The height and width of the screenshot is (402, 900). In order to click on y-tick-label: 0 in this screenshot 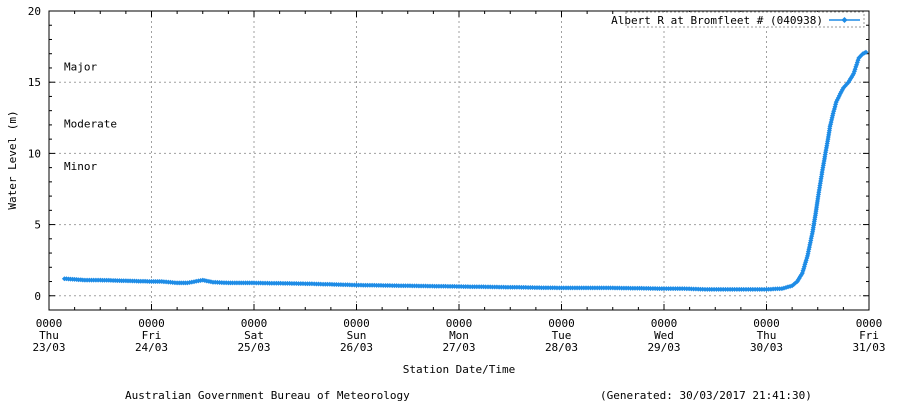, I will do `click(37, 296)`.